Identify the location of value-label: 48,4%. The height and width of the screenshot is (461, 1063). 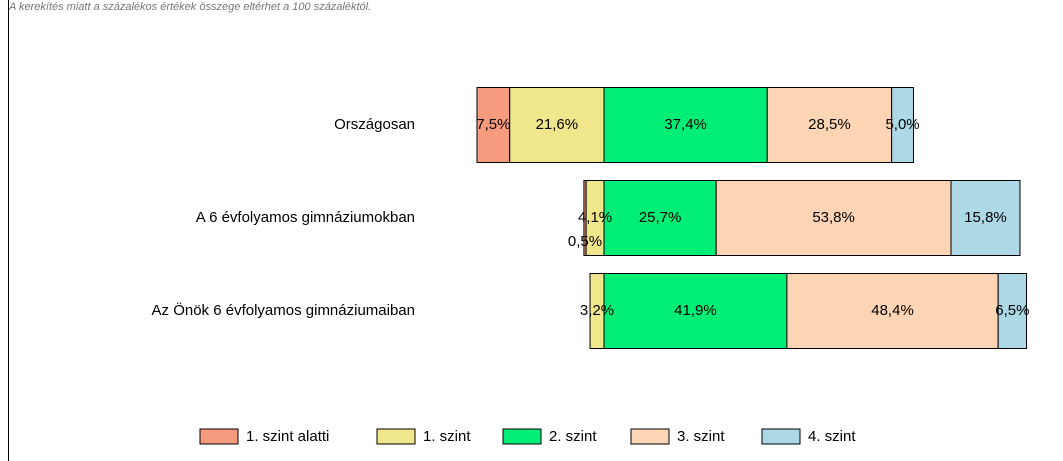
(892, 310).